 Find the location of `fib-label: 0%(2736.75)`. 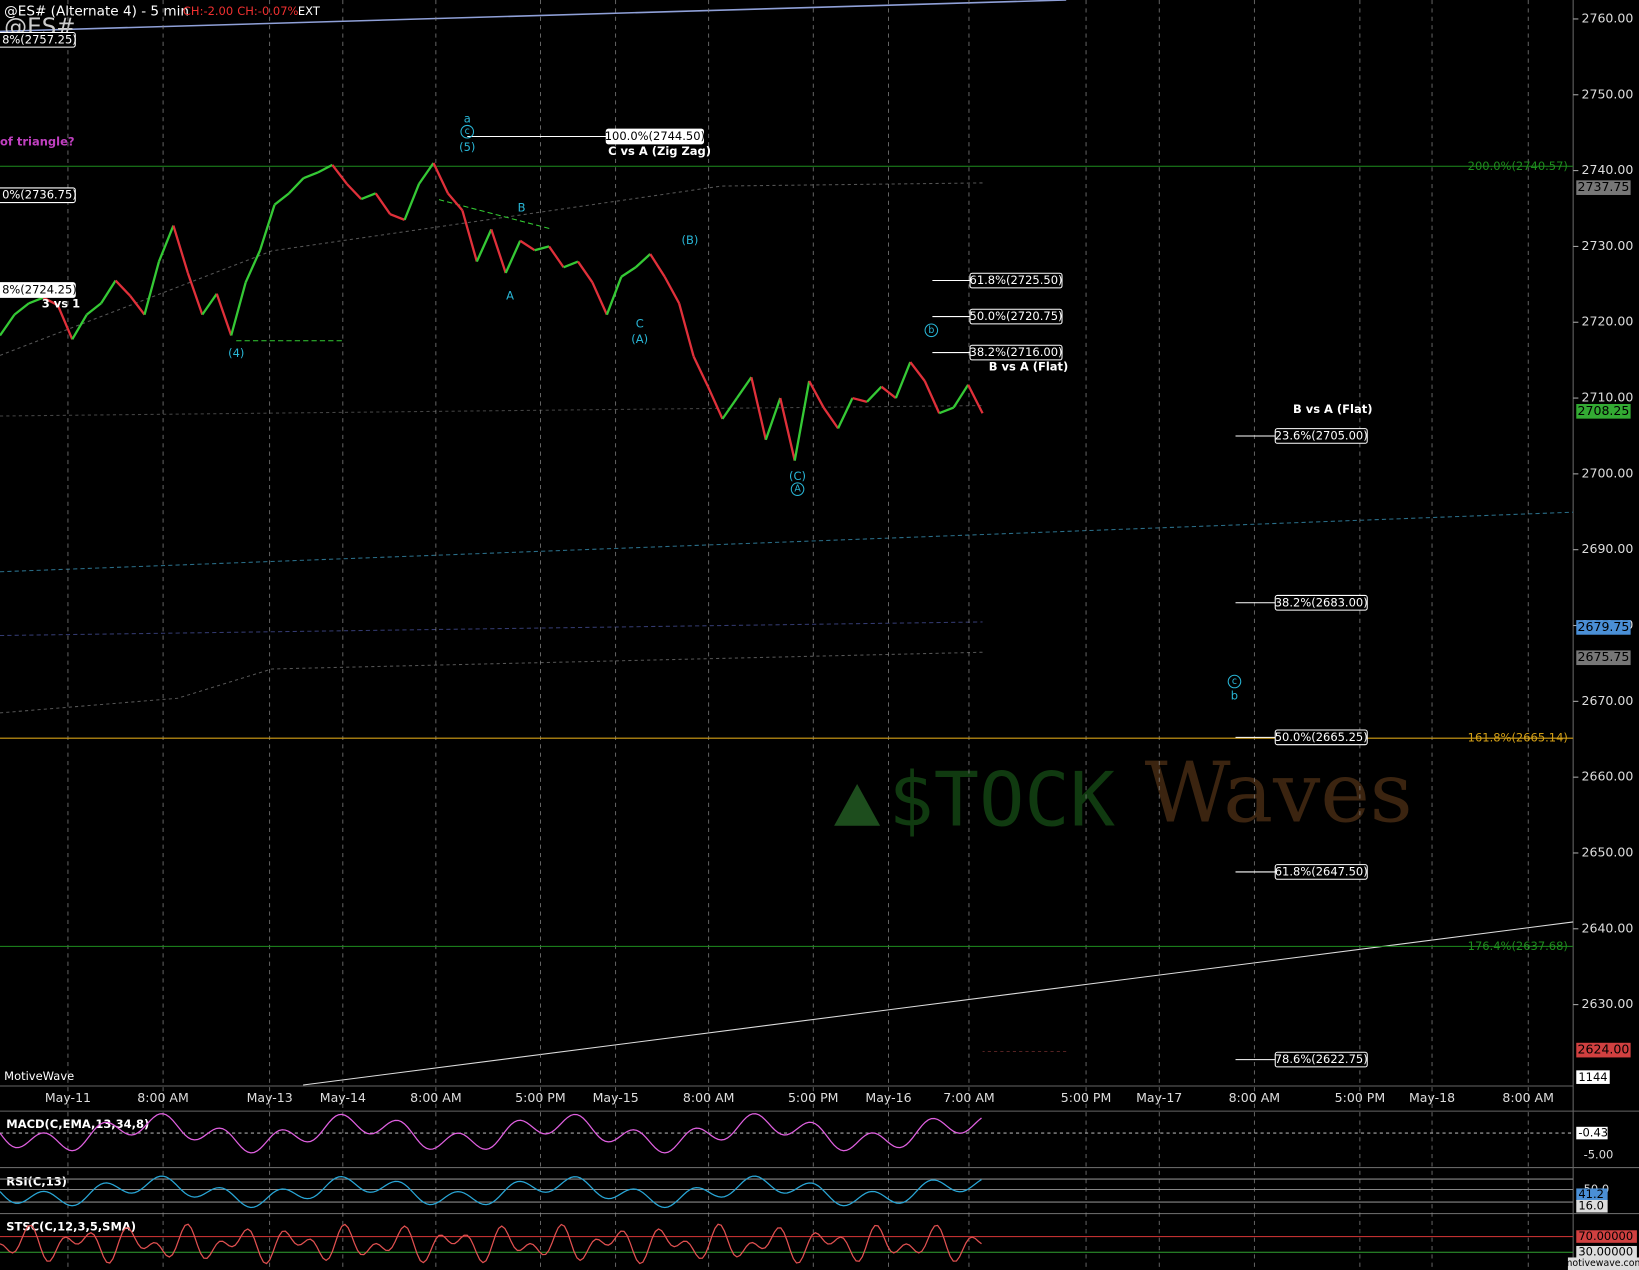

fib-label: 0%(2736.75) is located at coordinates (39, 195).